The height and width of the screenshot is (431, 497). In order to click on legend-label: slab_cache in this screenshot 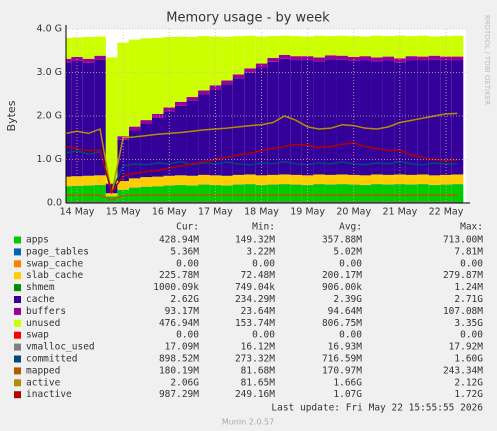, I will do `click(54, 275)`.